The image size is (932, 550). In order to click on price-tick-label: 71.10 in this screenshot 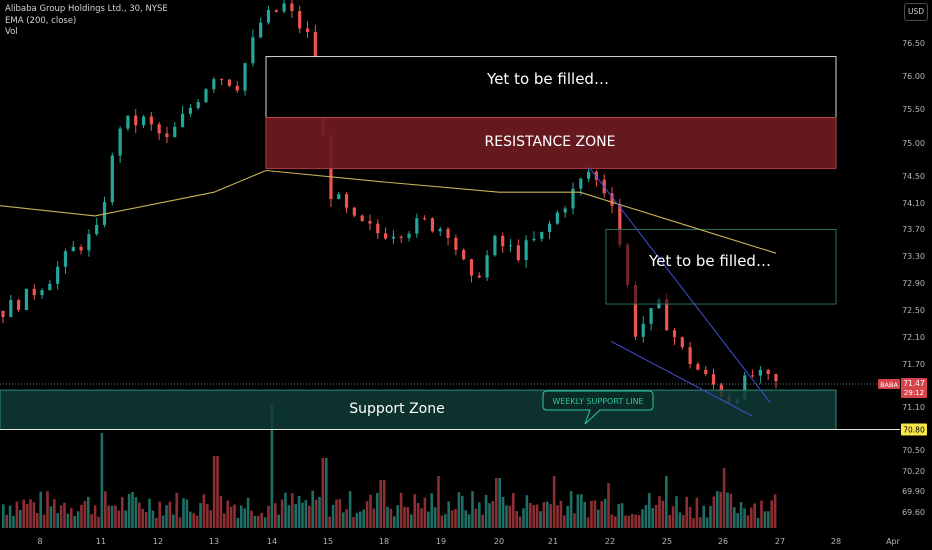, I will do `click(913, 407)`.